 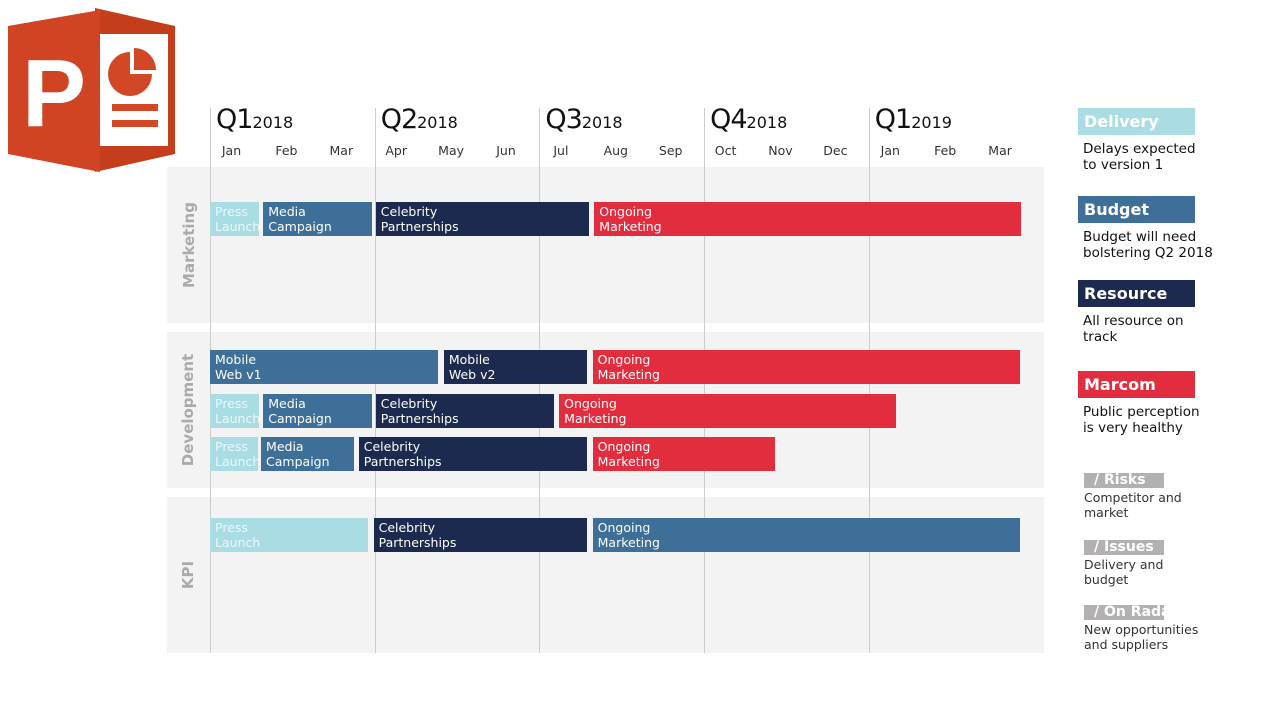 I want to click on note-description: Competitor and market, so click(x=1133, y=505).